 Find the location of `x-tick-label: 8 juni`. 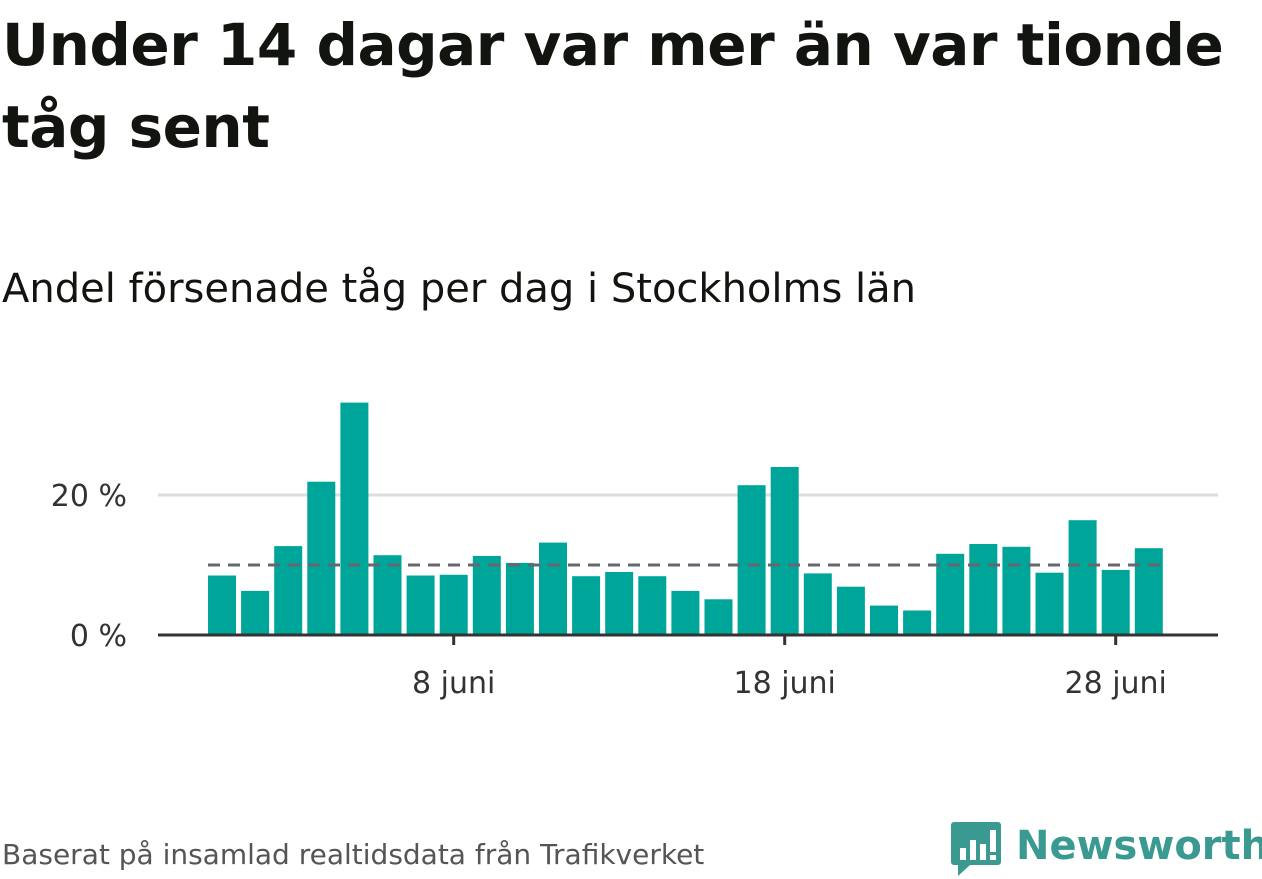

x-tick-label: 8 juni is located at coordinates (453, 683).